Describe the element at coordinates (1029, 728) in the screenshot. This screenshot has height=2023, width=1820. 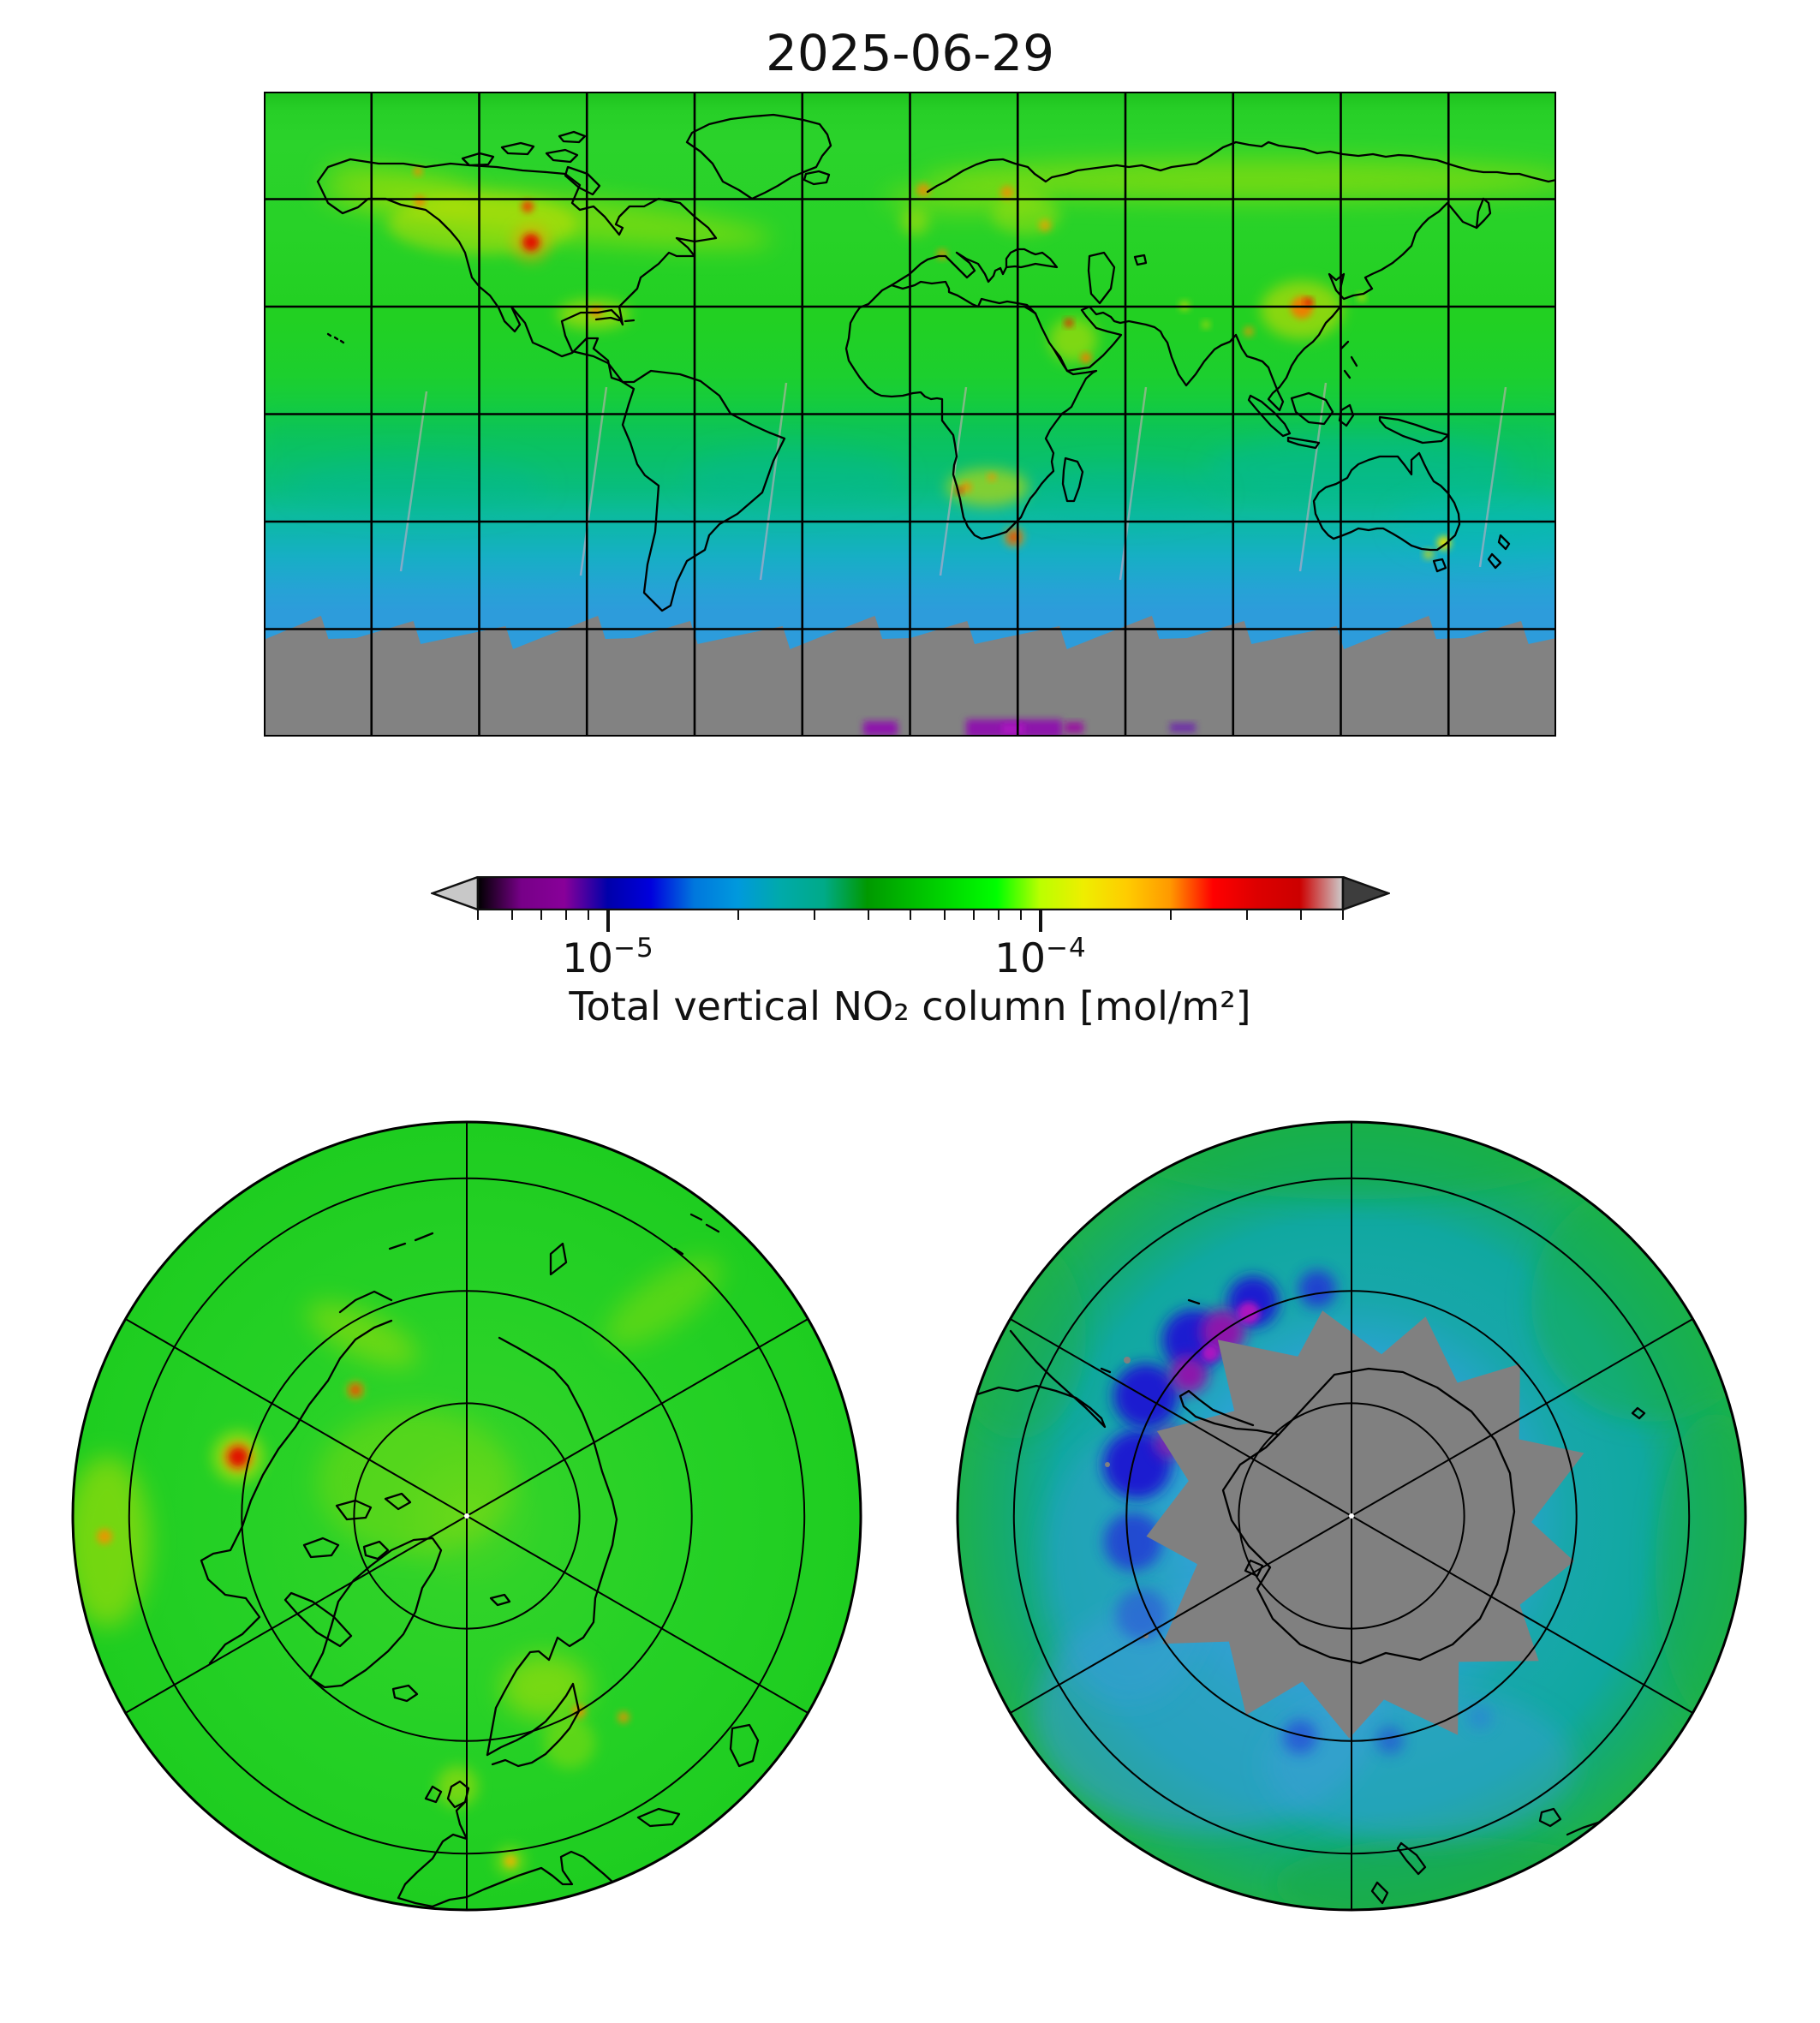
I see `polar-night-purple` at that location.